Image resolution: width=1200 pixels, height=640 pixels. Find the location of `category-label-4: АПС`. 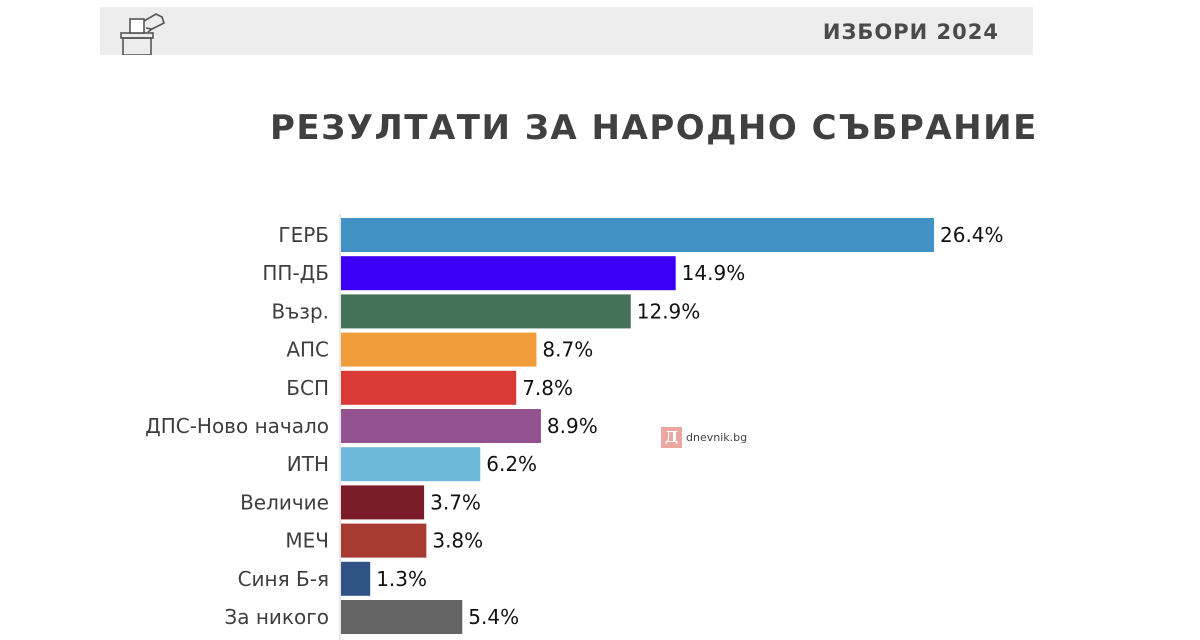

category-label-4: АПС is located at coordinates (307, 350).